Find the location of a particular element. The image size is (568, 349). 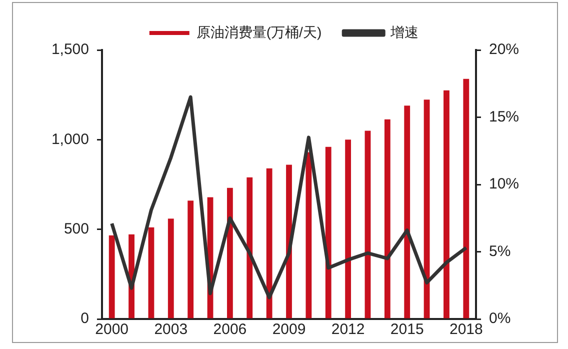

x-tick-label: 2015 is located at coordinates (407, 329).